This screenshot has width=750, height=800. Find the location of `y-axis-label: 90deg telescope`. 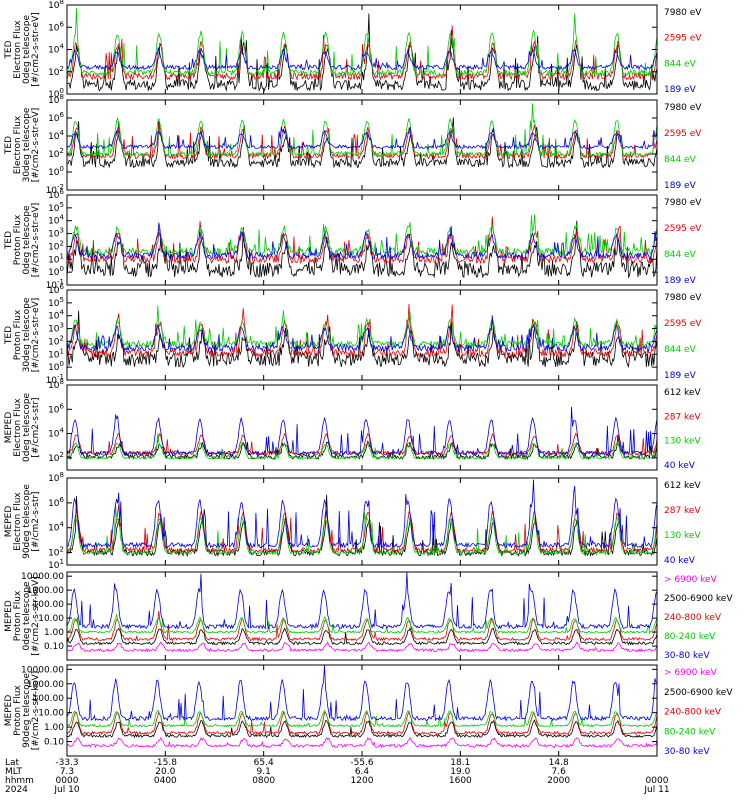

y-axis-label: 90deg telescope is located at coordinates (27, 710).